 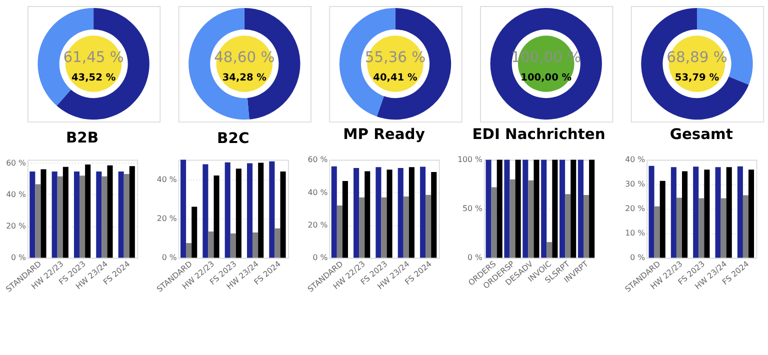 What do you see at coordinates (472, 209) in the screenshot?
I see `y-tick-label: 50 %` at bounding box center [472, 209].